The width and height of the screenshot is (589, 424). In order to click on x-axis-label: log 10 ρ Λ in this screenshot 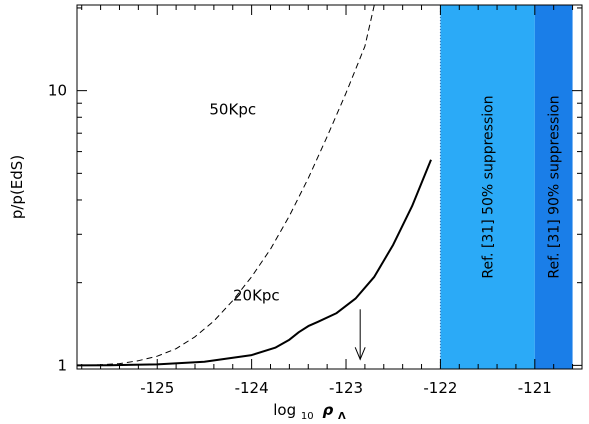, I will do `click(309, 412)`.